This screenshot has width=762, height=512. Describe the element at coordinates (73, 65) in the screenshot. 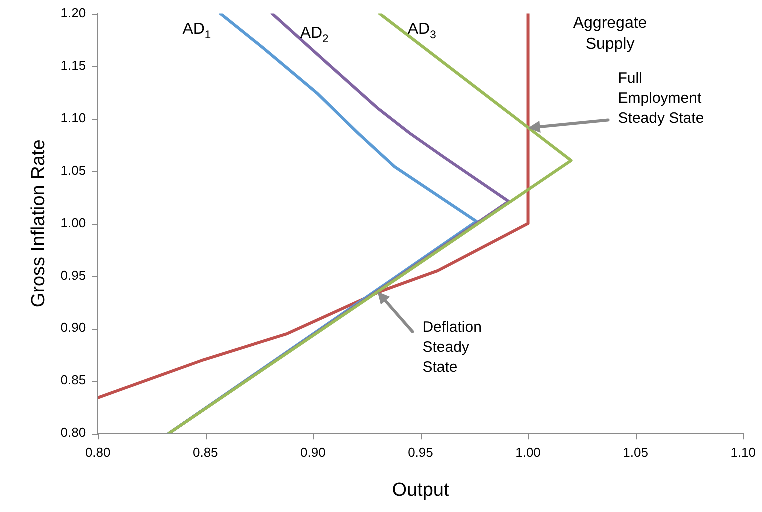

I see `y-tick-label: 1.15` at that location.